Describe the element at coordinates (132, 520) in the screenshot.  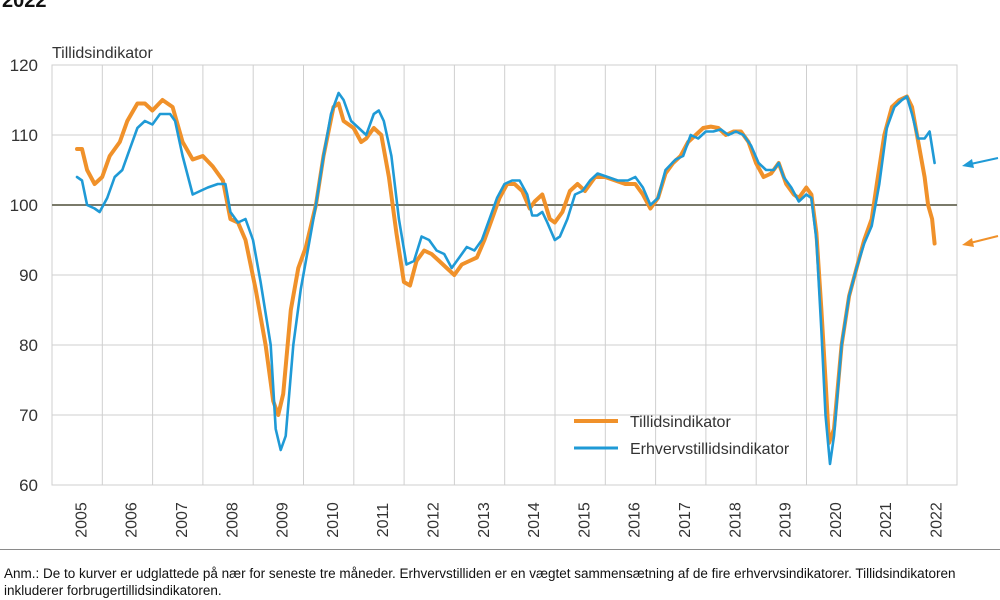
I see `x-tick-label: 2006` at that location.